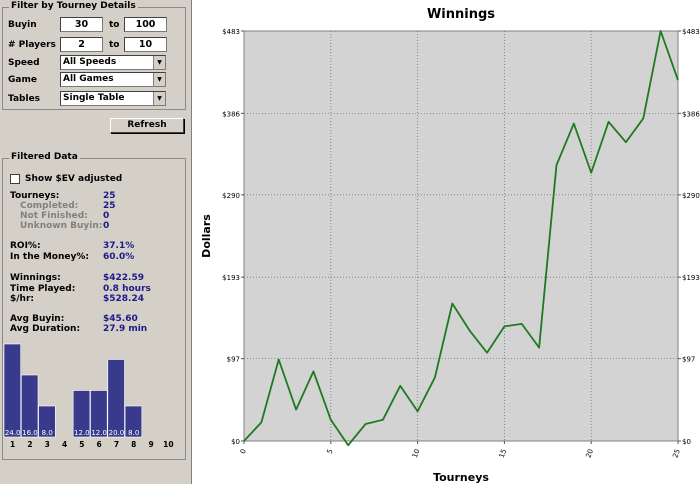  What do you see at coordinates (37, 319) in the screenshot?
I see `stat-label: Avg Buyin:` at bounding box center [37, 319].